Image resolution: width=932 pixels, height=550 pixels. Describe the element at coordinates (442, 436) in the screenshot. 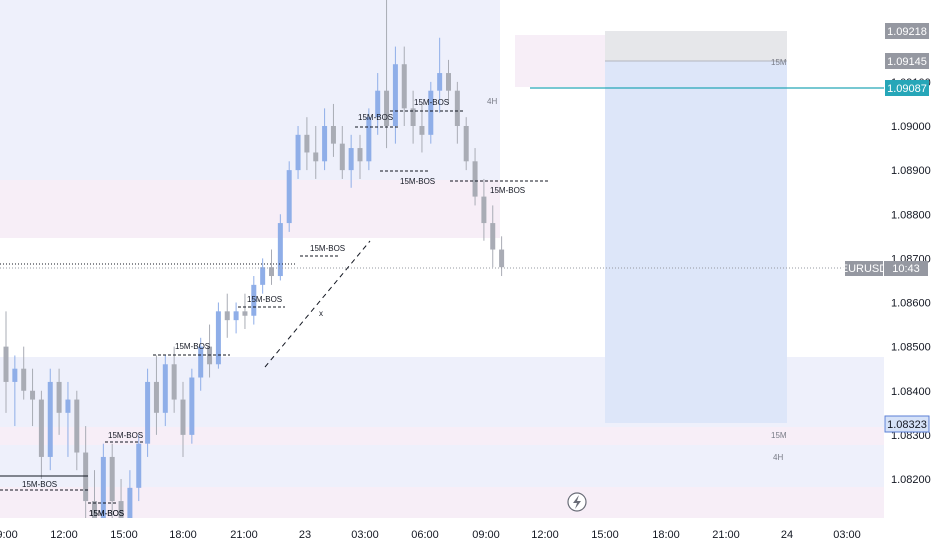

I see `demand-zone-15m` at that location.